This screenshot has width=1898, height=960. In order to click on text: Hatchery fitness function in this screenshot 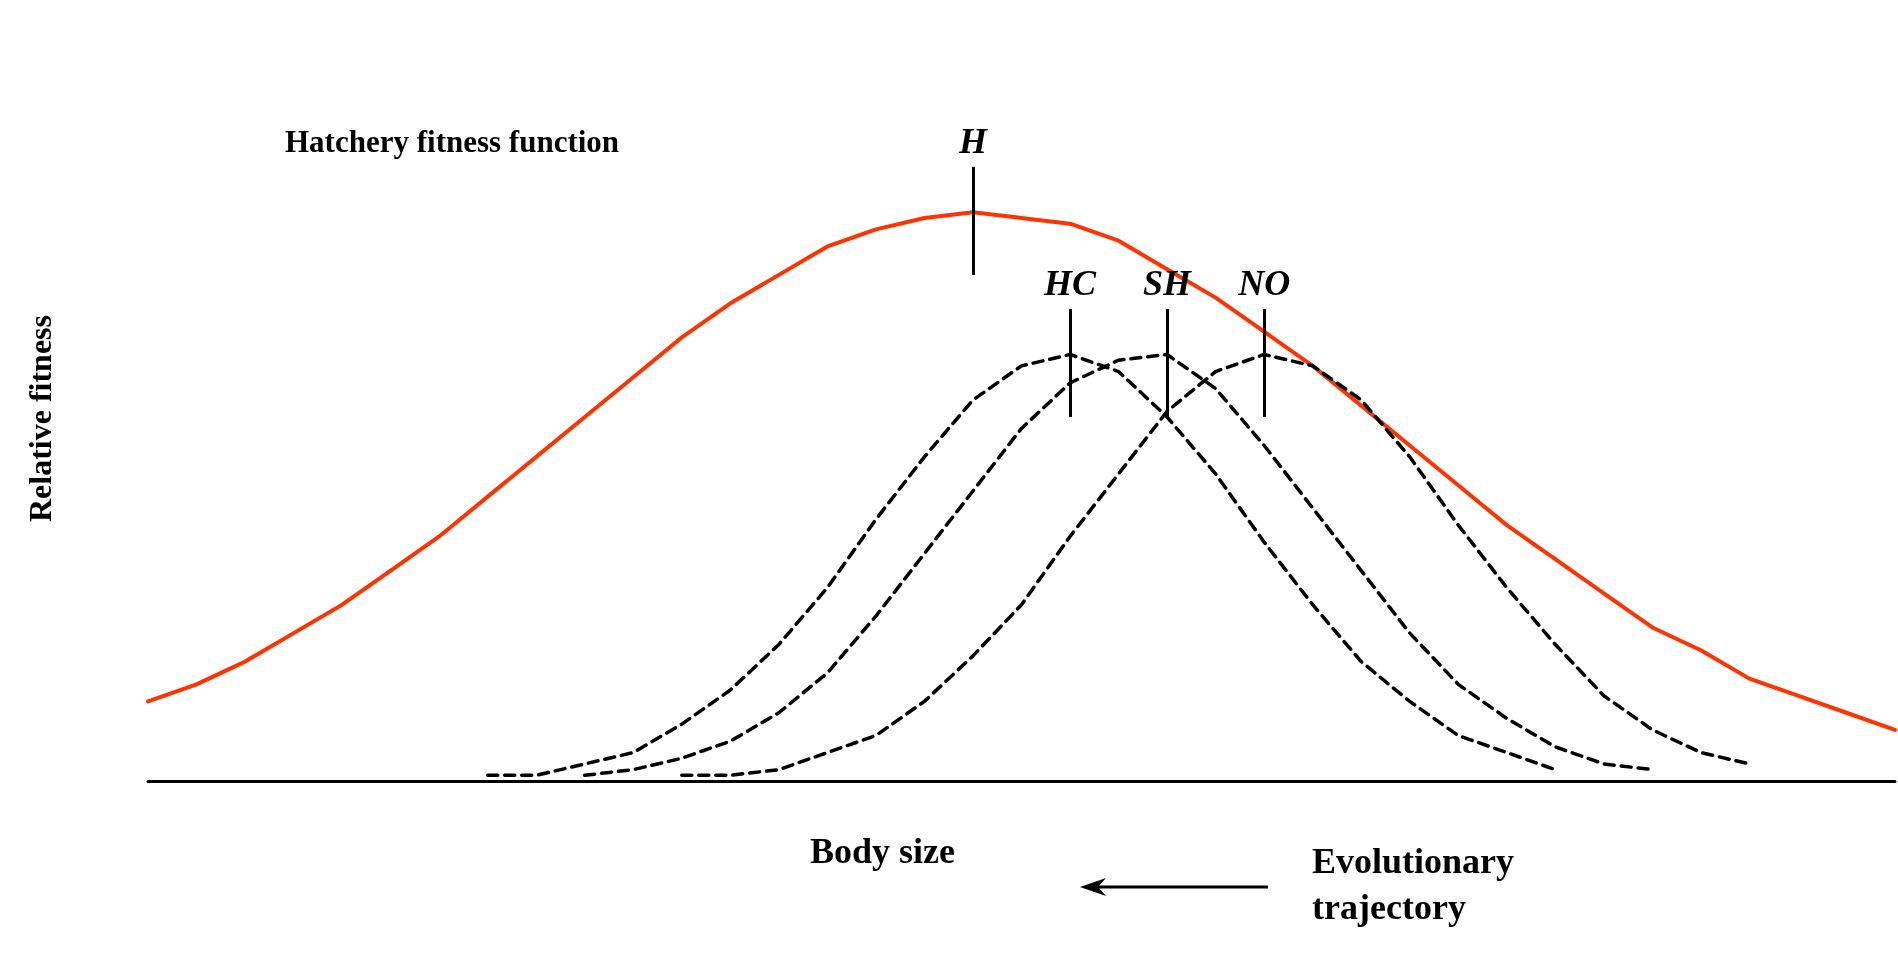, I will do `click(452, 142)`.